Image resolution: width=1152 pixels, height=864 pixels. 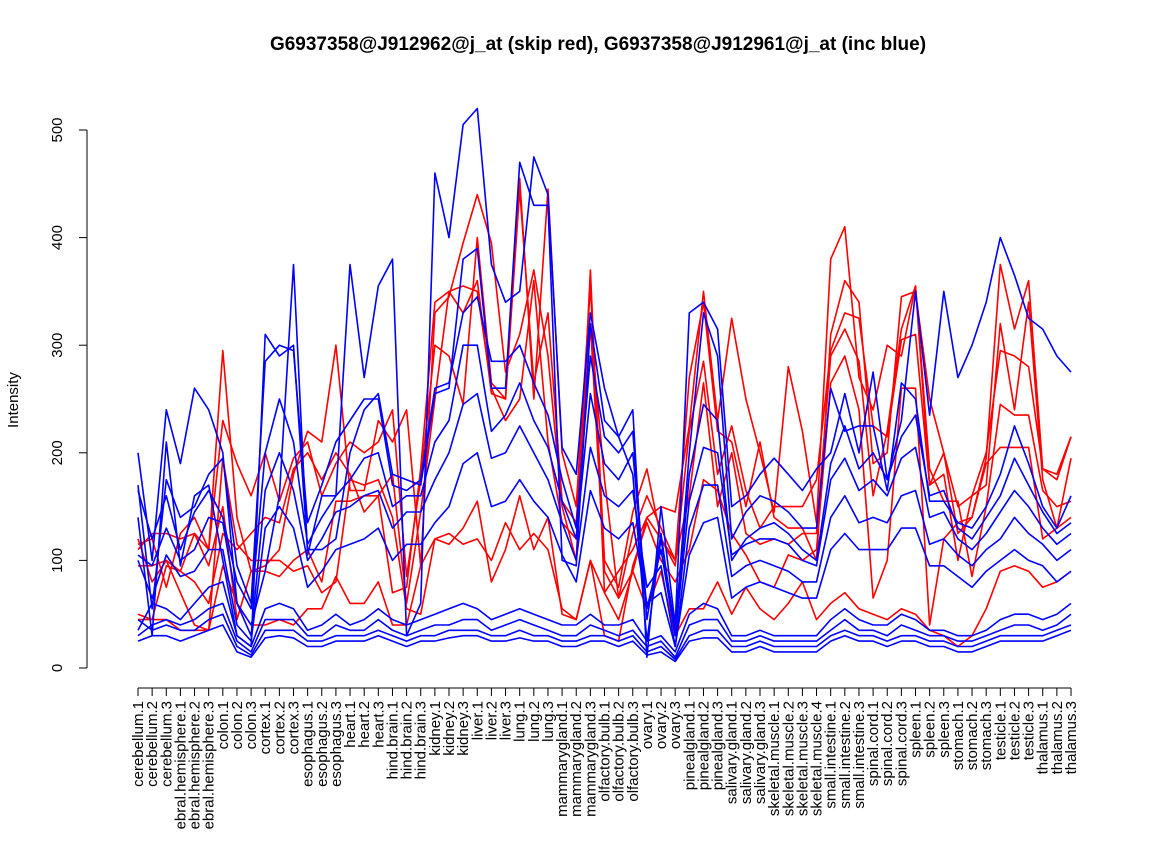 I want to click on x-tick-label: colon.1, so click(x=223, y=725).